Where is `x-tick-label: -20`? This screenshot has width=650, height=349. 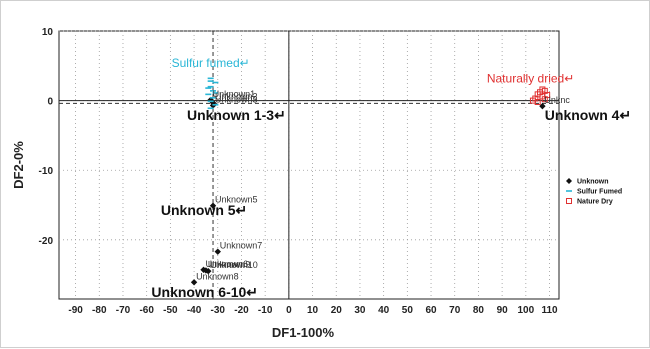
x-tick-label: -20 is located at coordinates (241, 310).